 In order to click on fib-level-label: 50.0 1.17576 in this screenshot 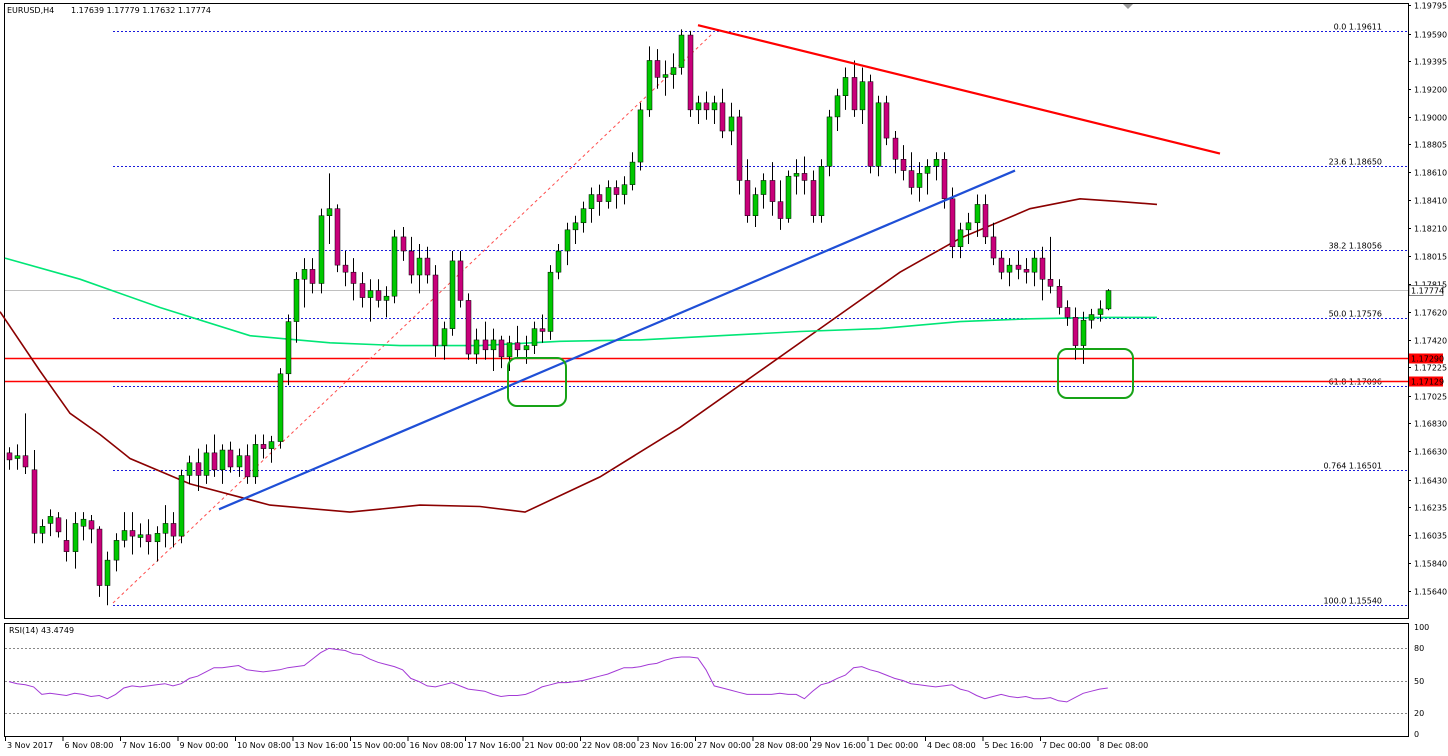, I will do `click(1355, 314)`.